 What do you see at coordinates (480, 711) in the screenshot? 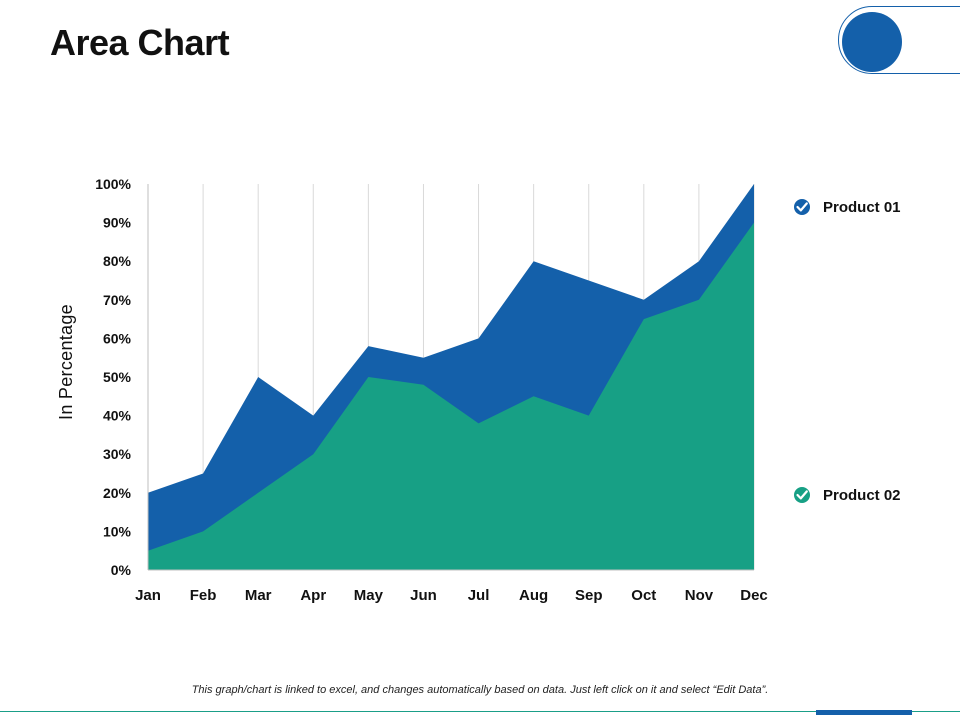
I see `bottom-divider` at bounding box center [480, 711].